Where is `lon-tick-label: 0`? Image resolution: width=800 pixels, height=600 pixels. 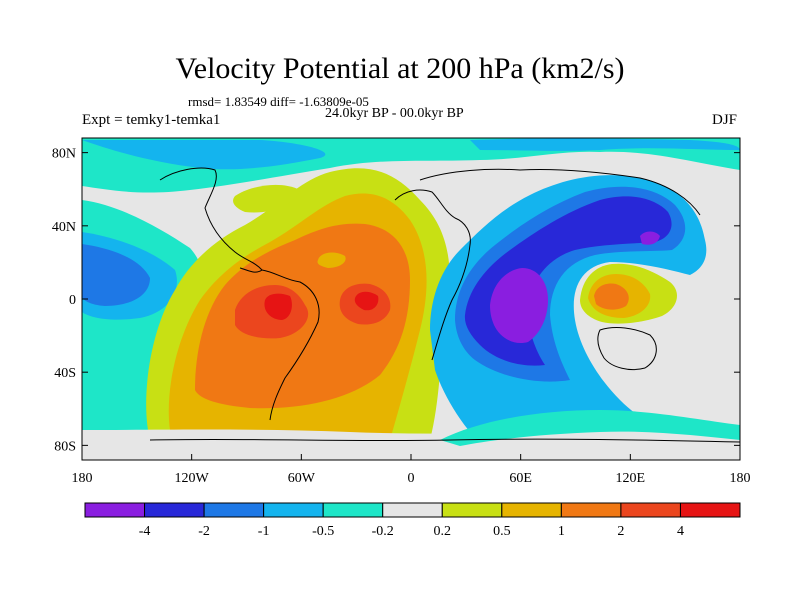
lon-tick-label: 0 is located at coordinates (411, 478).